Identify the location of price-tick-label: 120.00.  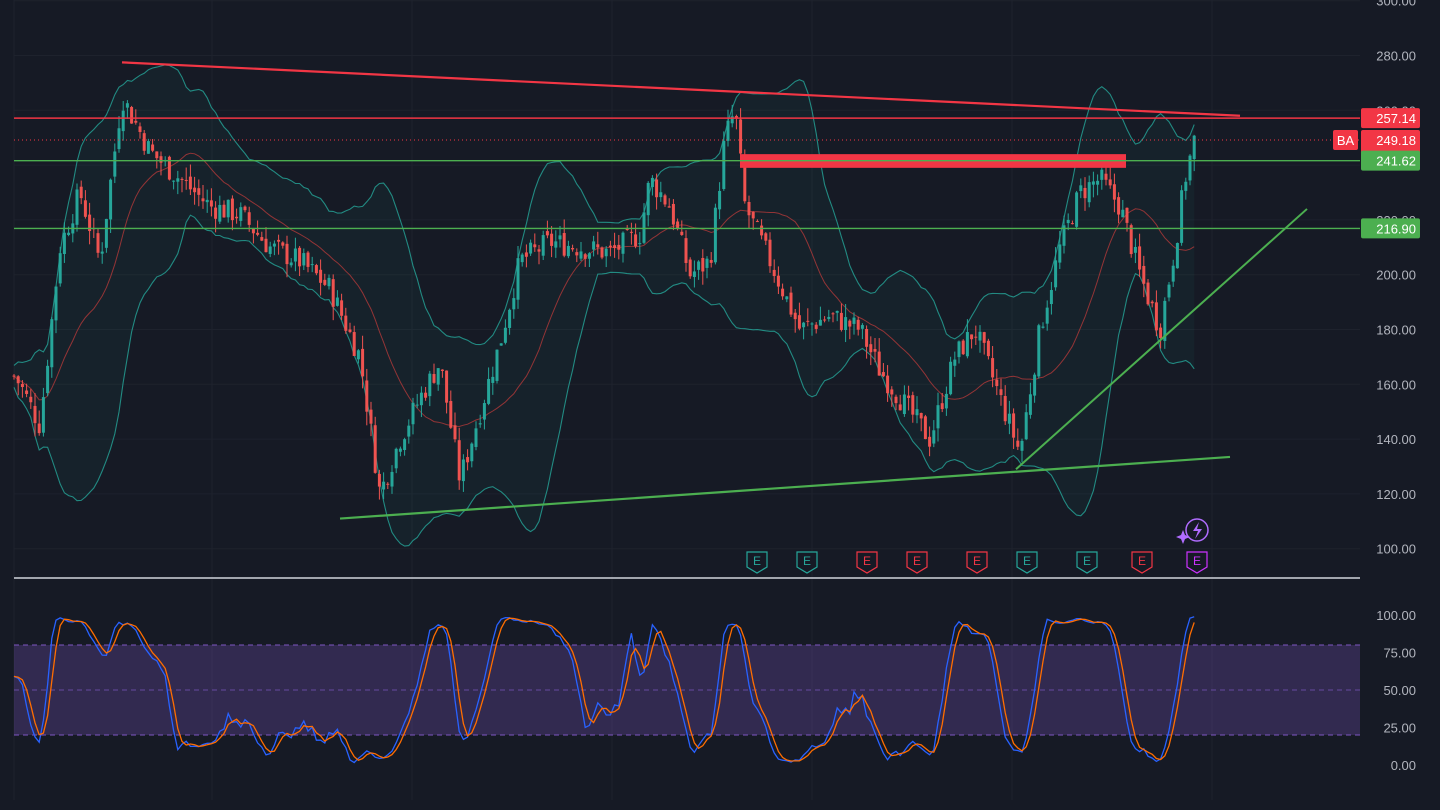
(1396, 494).